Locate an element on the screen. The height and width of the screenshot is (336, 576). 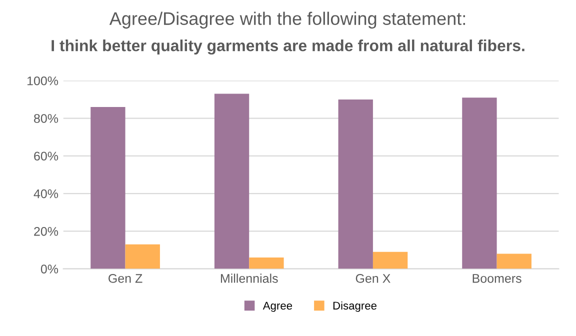
legend-label: Disagree is located at coordinates (354, 306).